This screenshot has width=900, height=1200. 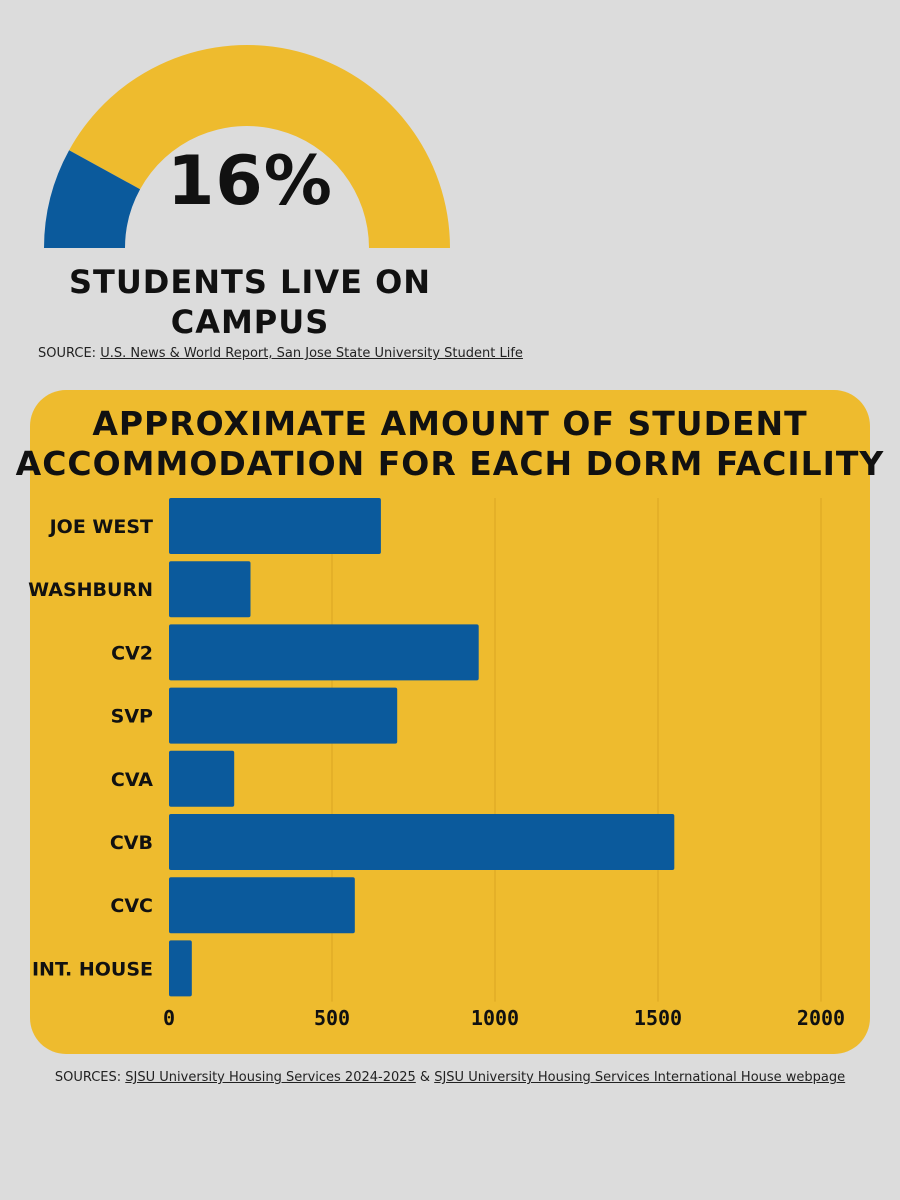 I want to click on gauge-remaining-arc, so click(x=259, y=147).